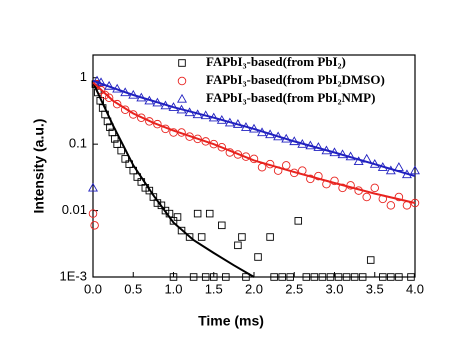 This screenshot has height=344, width=461. I want to click on y-axis-label: Intensity (a.u.), so click(39, 166).